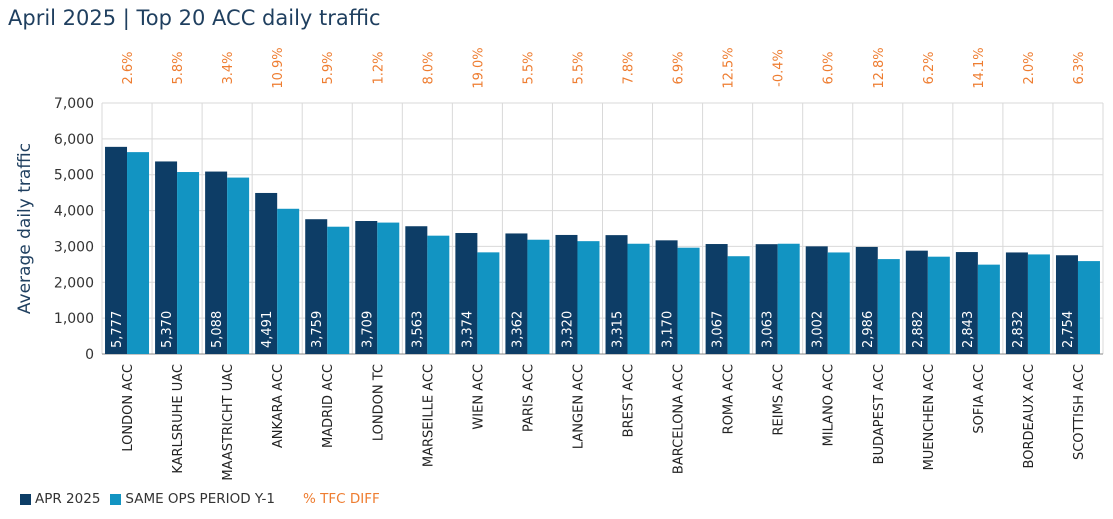 Image resolution: width=1113 pixels, height=519 pixels. What do you see at coordinates (818, 329) in the screenshot?
I see `bar-value-label: 3,002` at bounding box center [818, 329].